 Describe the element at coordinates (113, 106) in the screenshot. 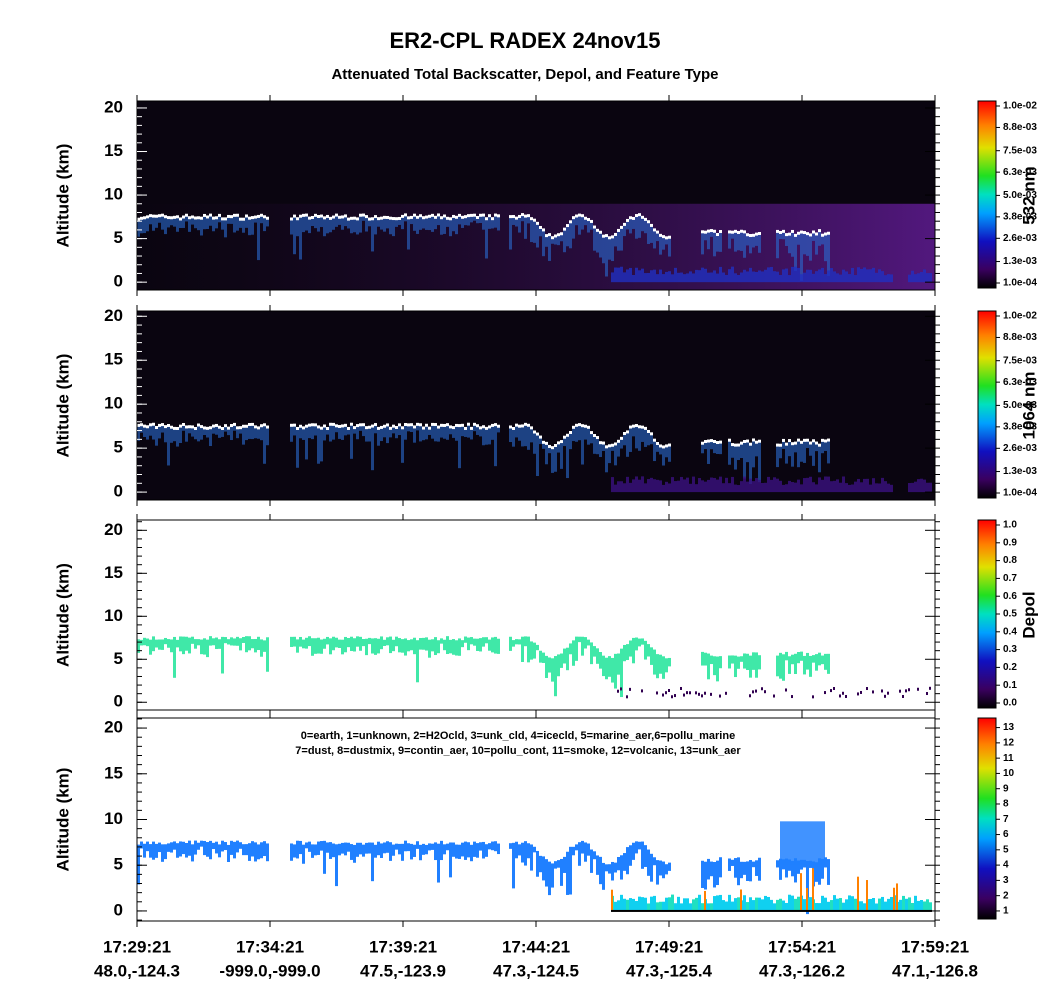

I see `y-tick-label: 20` at that location.